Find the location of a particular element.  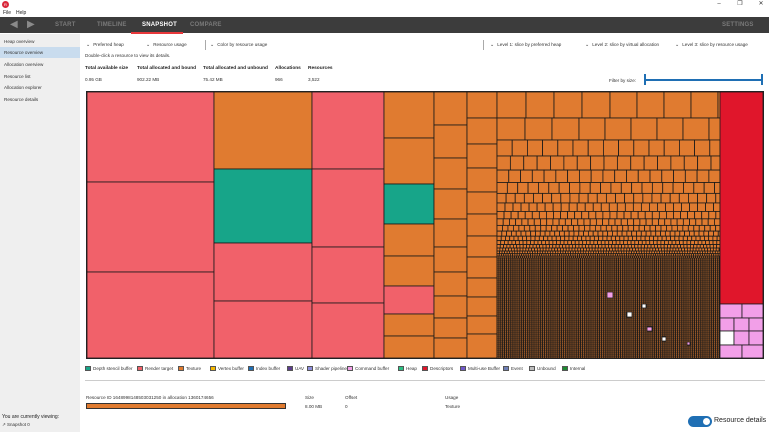

menu-help: Help is located at coordinates (21, 13).